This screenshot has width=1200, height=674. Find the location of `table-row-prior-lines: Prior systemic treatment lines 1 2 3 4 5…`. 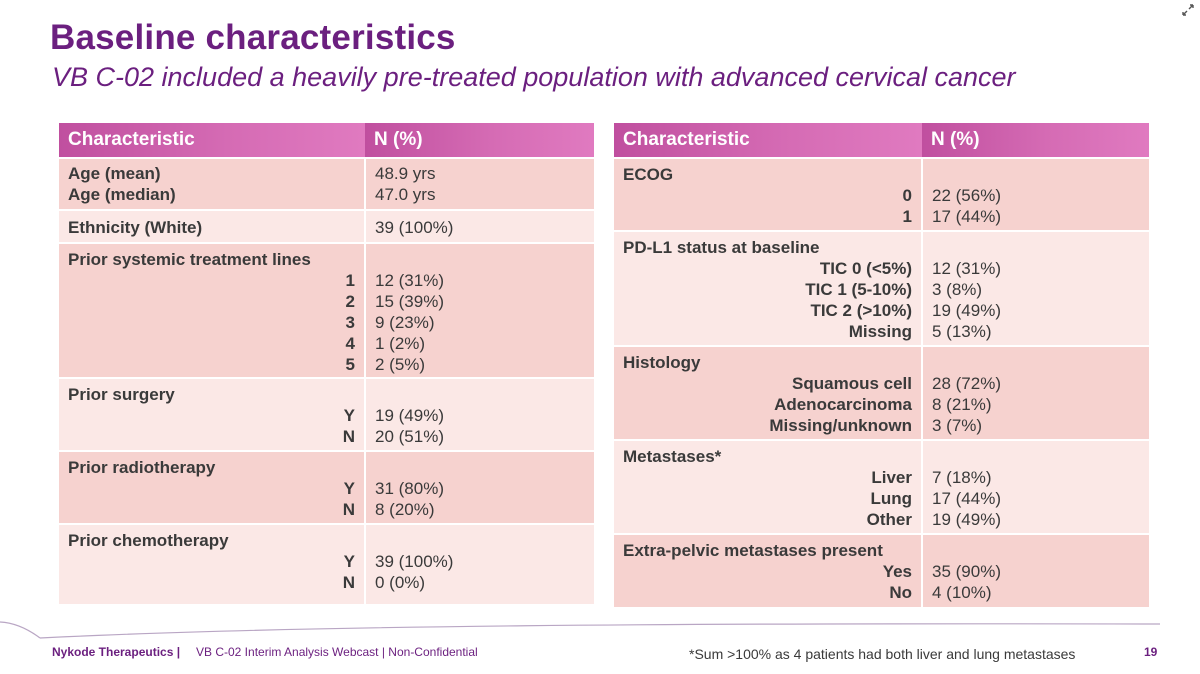

table-row-prior-lines: Prior systemic treatment lines 1 2 3 4 5… is located at coordinates (326, 310).